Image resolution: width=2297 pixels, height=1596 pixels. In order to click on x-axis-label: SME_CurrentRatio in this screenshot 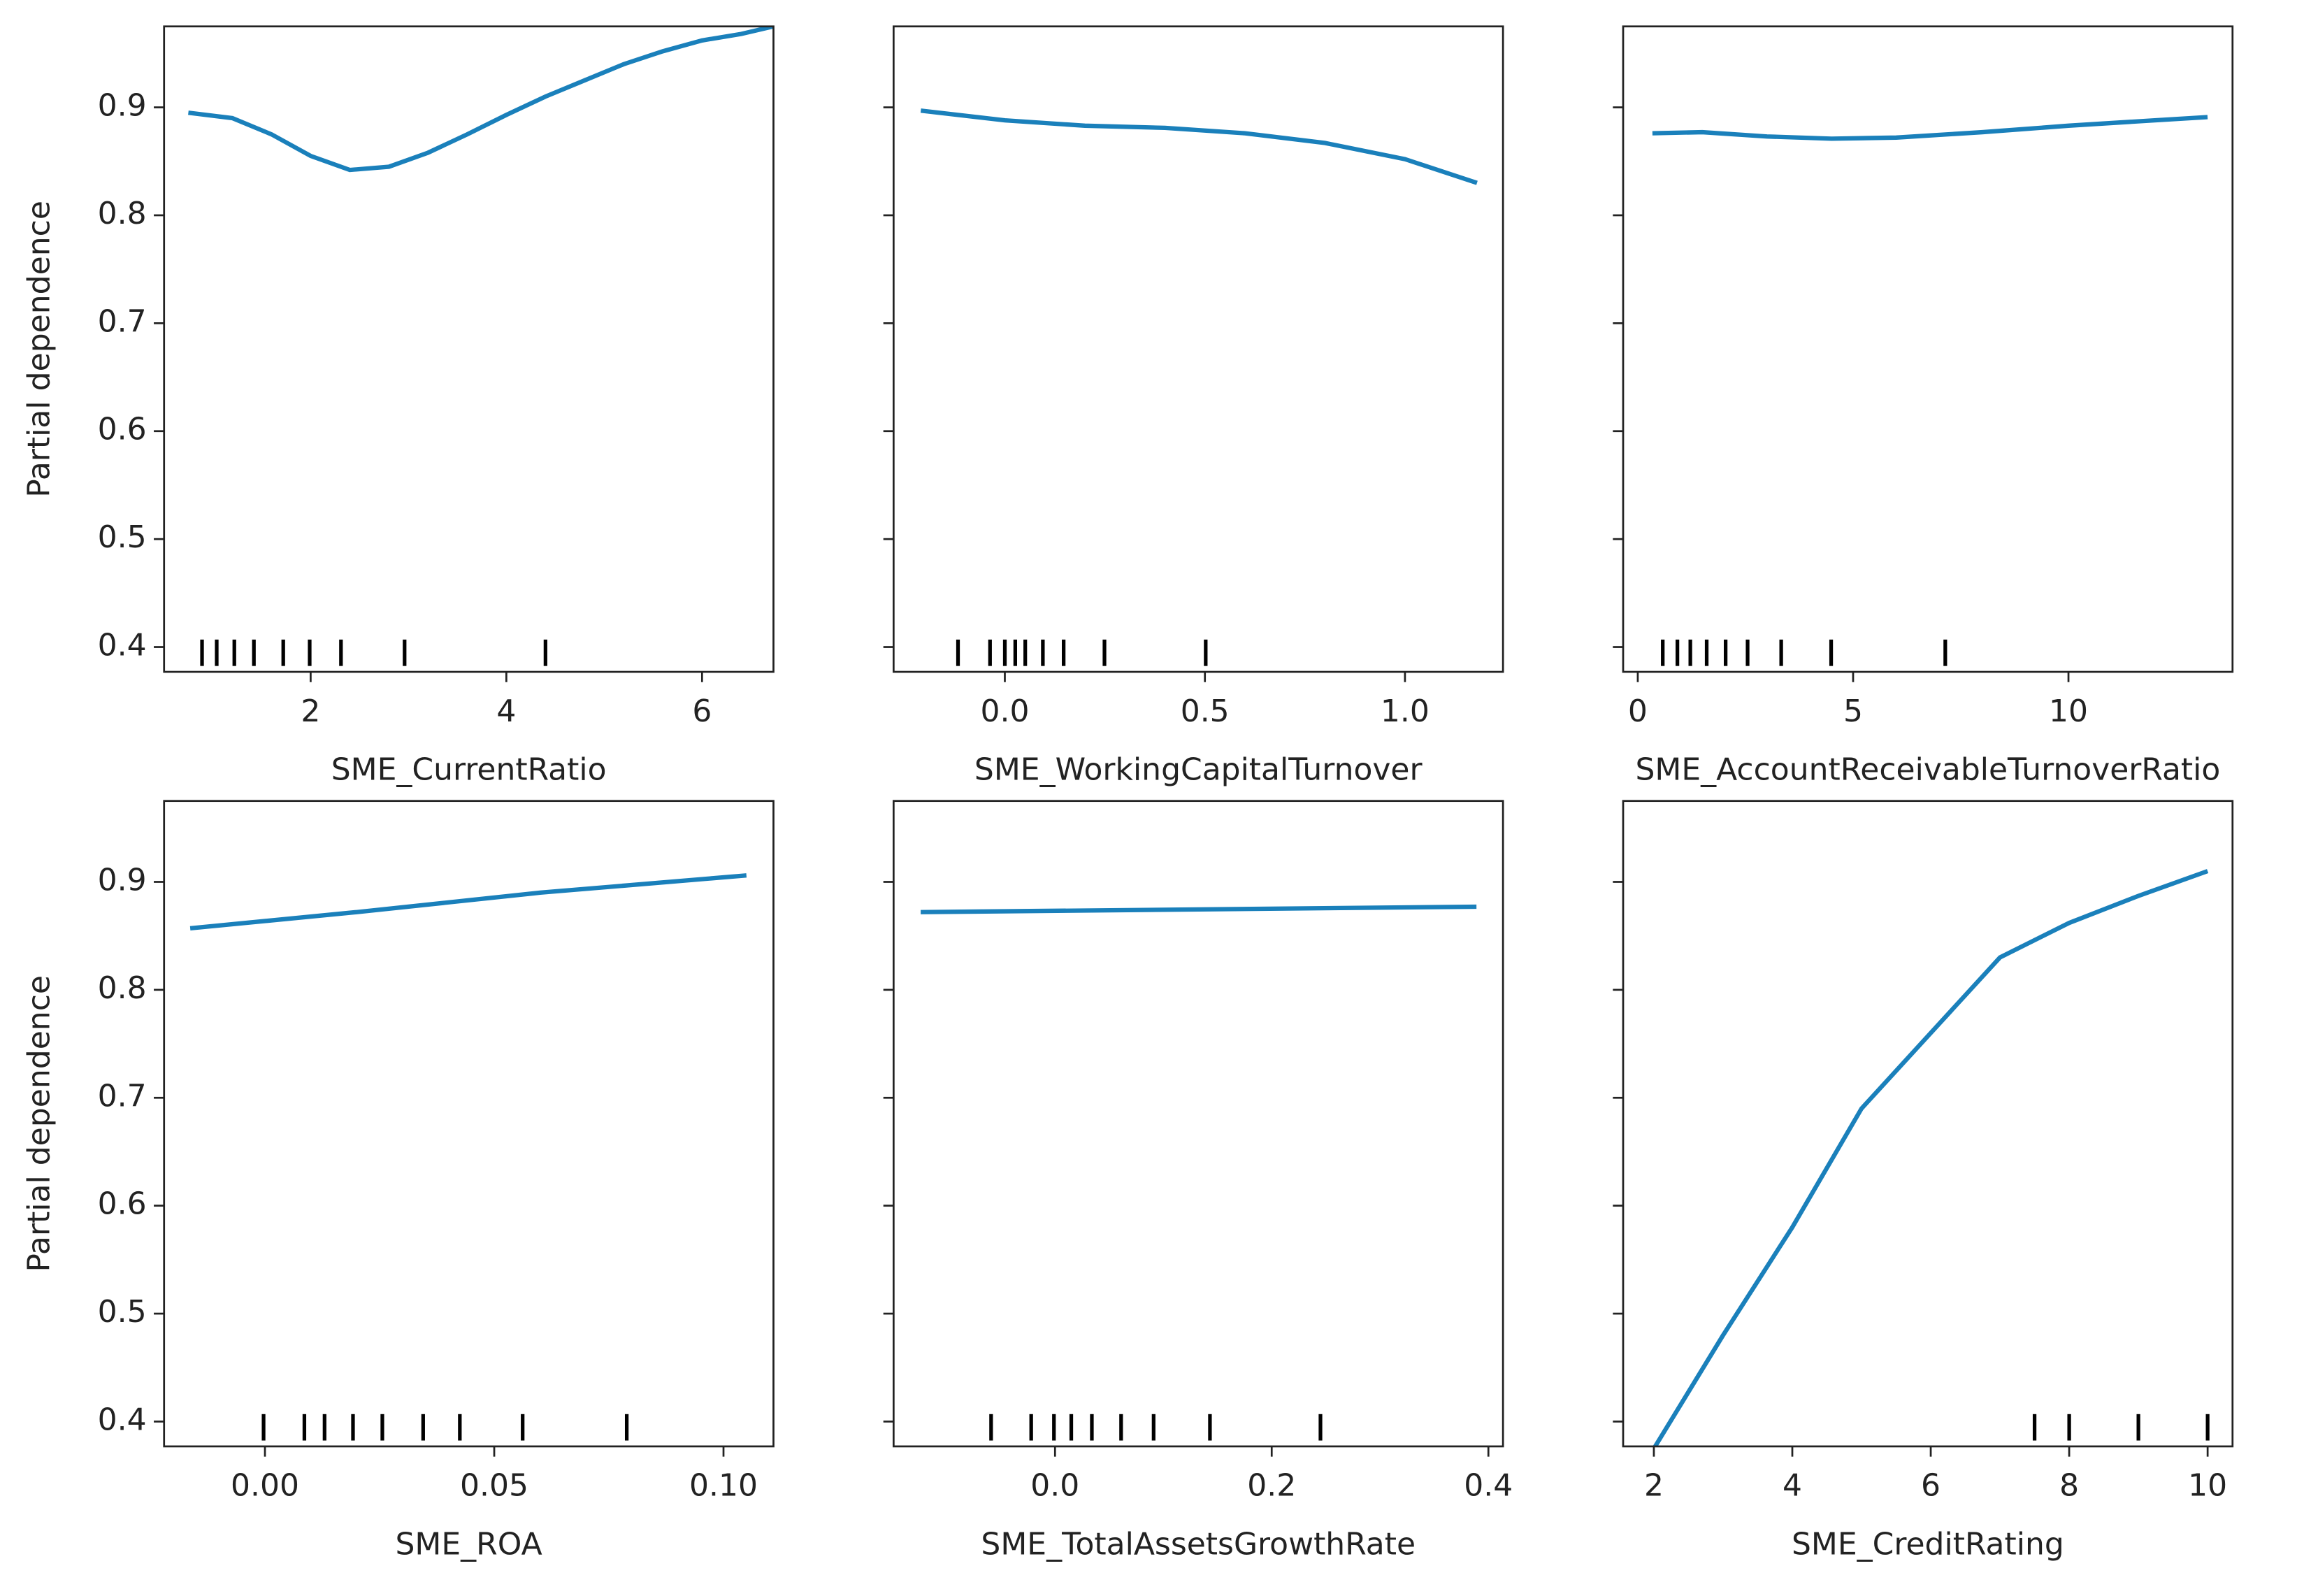, I will do `click(469, 770)`.